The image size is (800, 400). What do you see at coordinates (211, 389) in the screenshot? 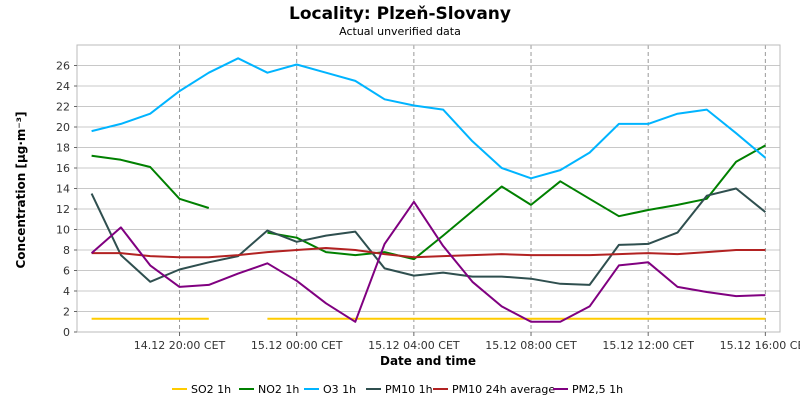
I see `legend-label-so2-1h: SO2 1h` at bounding box center [211, 389].